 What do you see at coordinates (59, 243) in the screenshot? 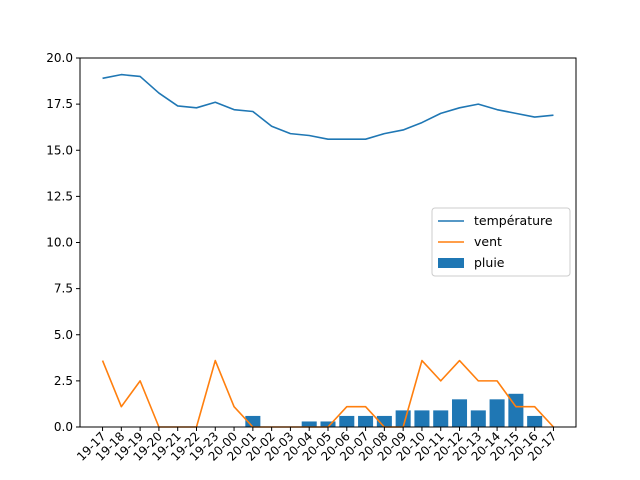
I see `y-tick-label: 10.0` at bounding box center [59, 243].